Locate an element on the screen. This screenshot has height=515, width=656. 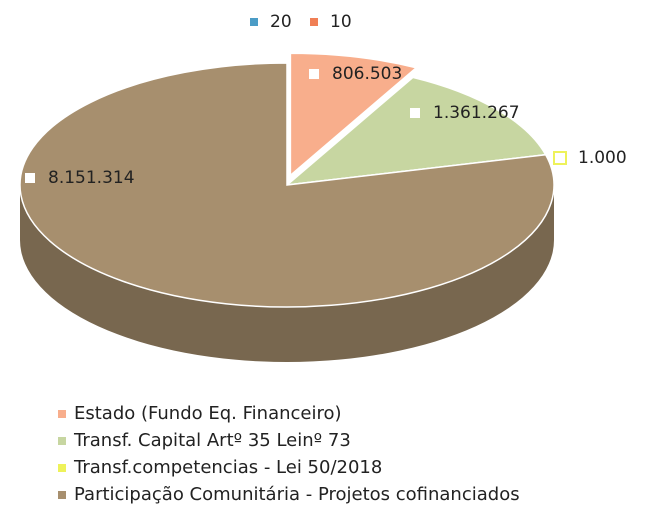
legend-label: Transf. Capital Artº 35 Leinº 73 is located at coordinates (212, 440).